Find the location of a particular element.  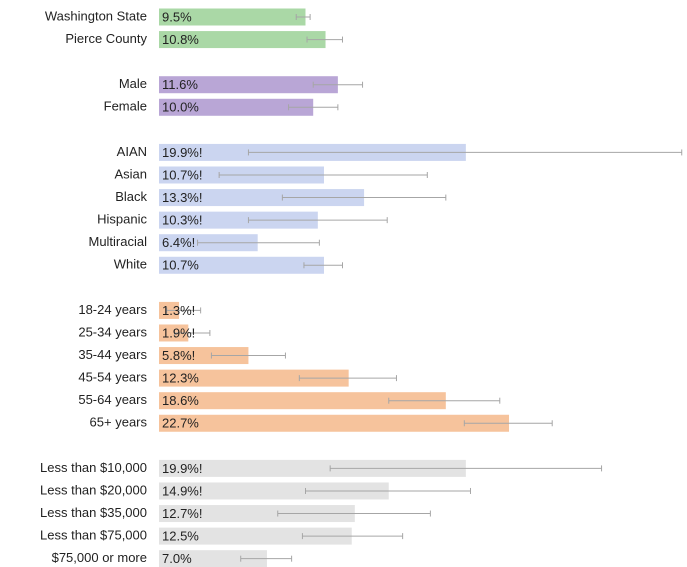

value-label: 13.3%! is located at coordinates (182, 197).